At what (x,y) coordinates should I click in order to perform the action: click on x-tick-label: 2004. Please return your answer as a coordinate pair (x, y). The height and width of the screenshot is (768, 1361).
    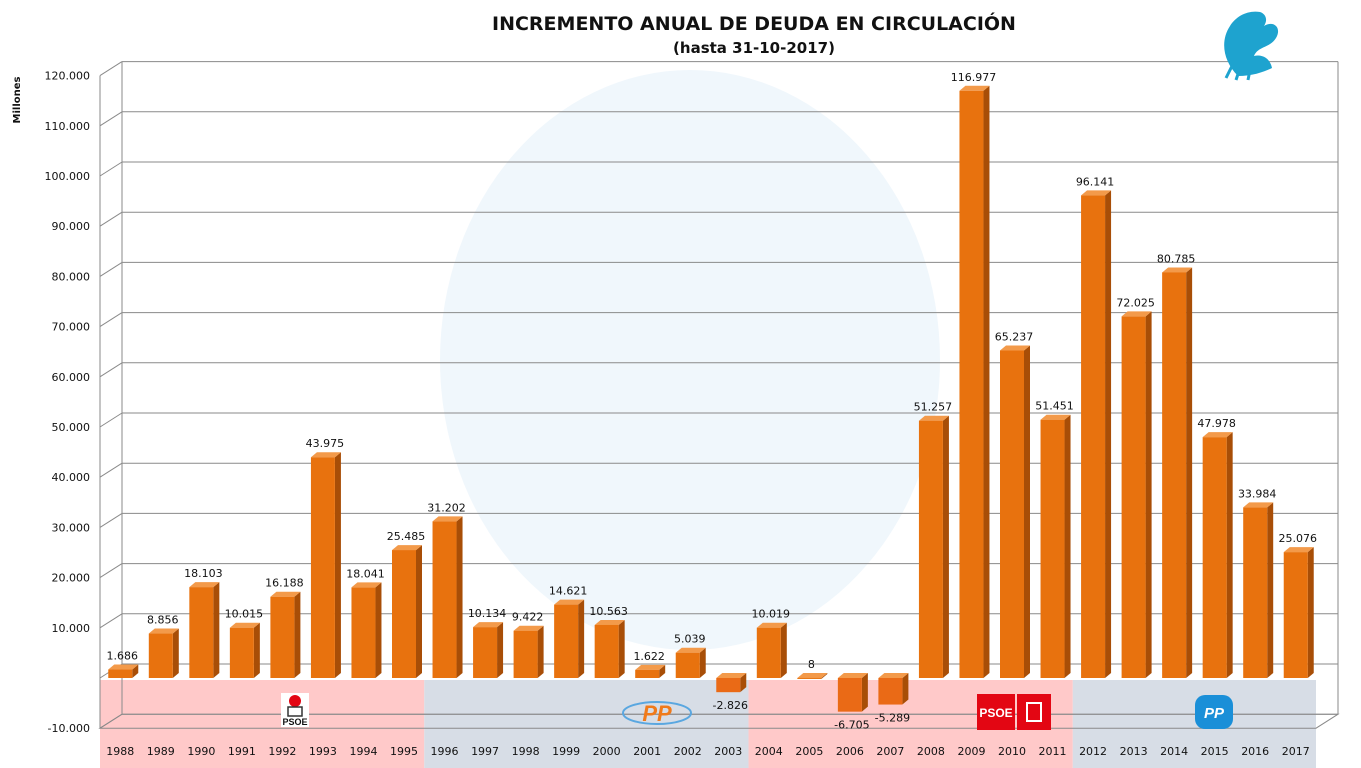
    Looking at the image, I should click on (769, 751).